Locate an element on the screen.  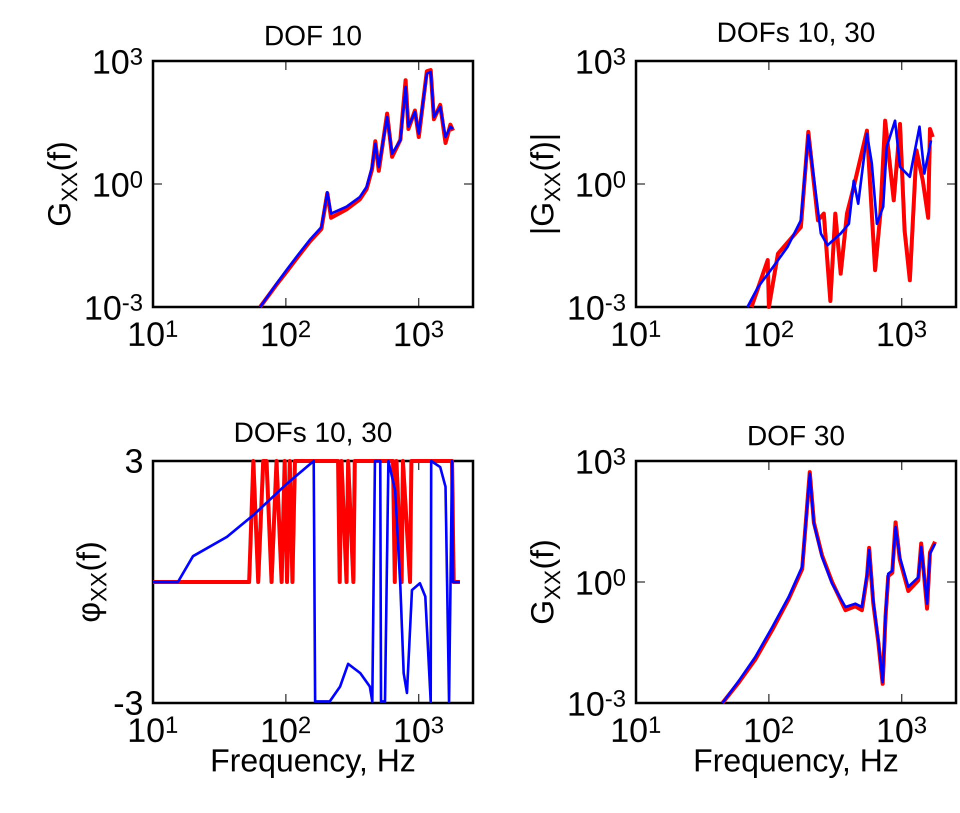
y-axis-title: |G$_{XX}$(f)| is located at coordinates (545, 184).